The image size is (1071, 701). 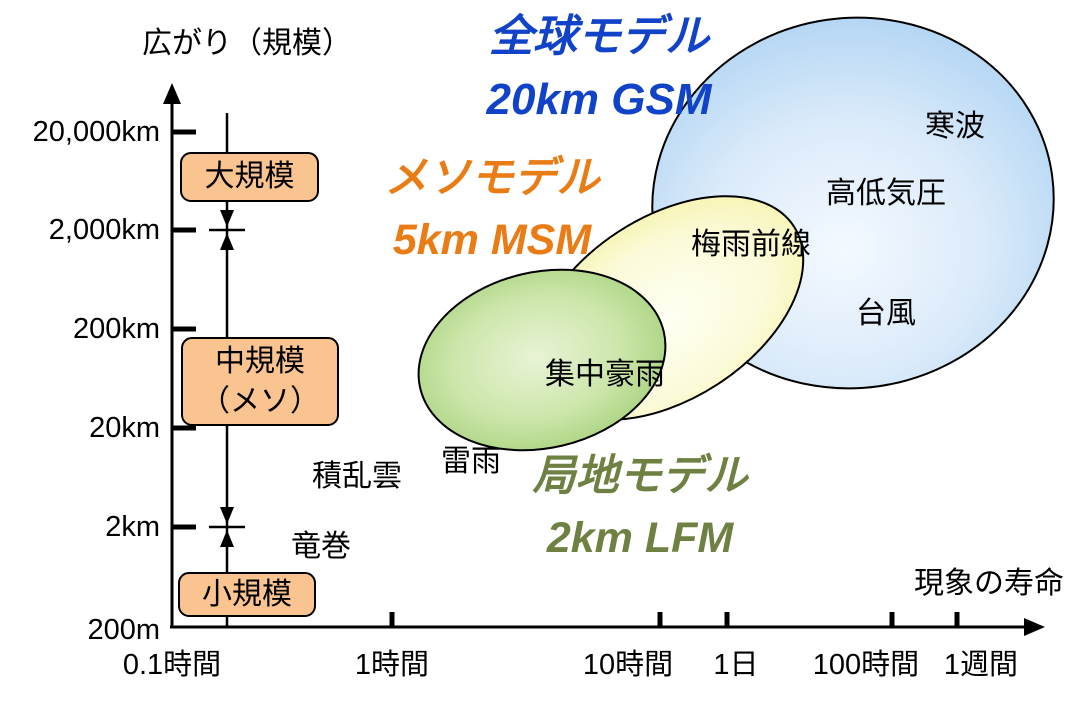 What do you see at coordinates (123, 630) in the screenshot?
I see `y-tick-label-200m: 200m` at bounding box center [123, 630].